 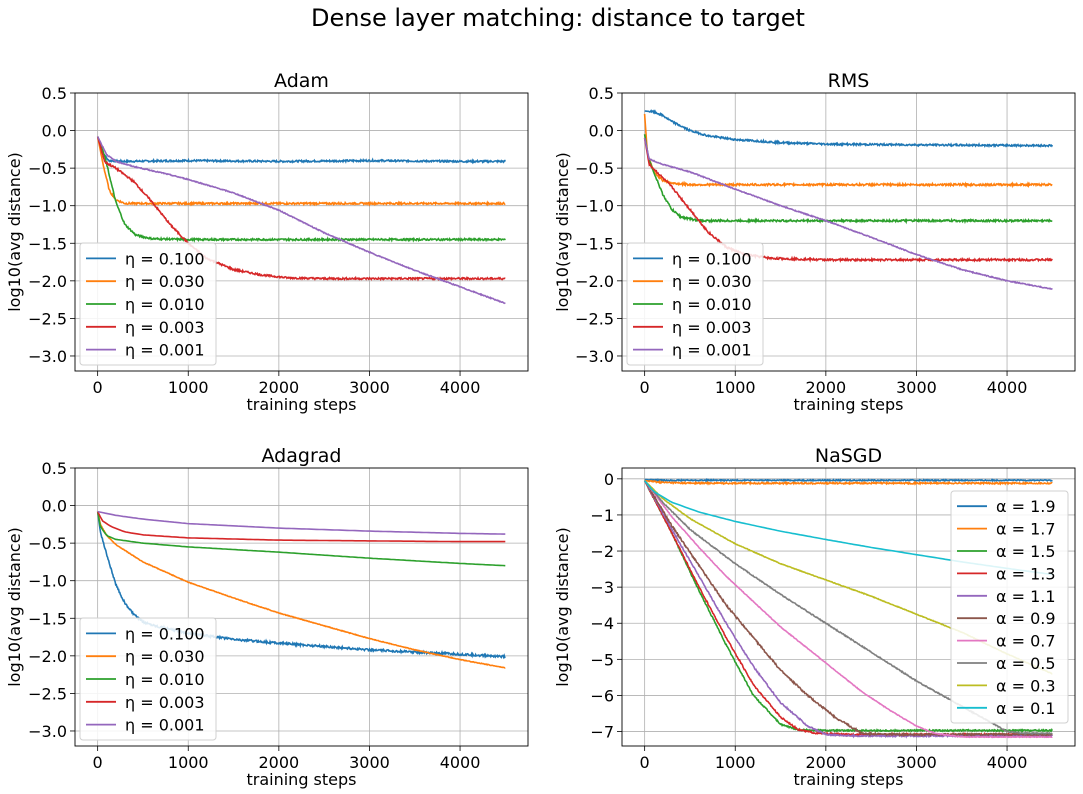 I want to click on legend-entry: α = 0.7, so click(x=1026, y=641).